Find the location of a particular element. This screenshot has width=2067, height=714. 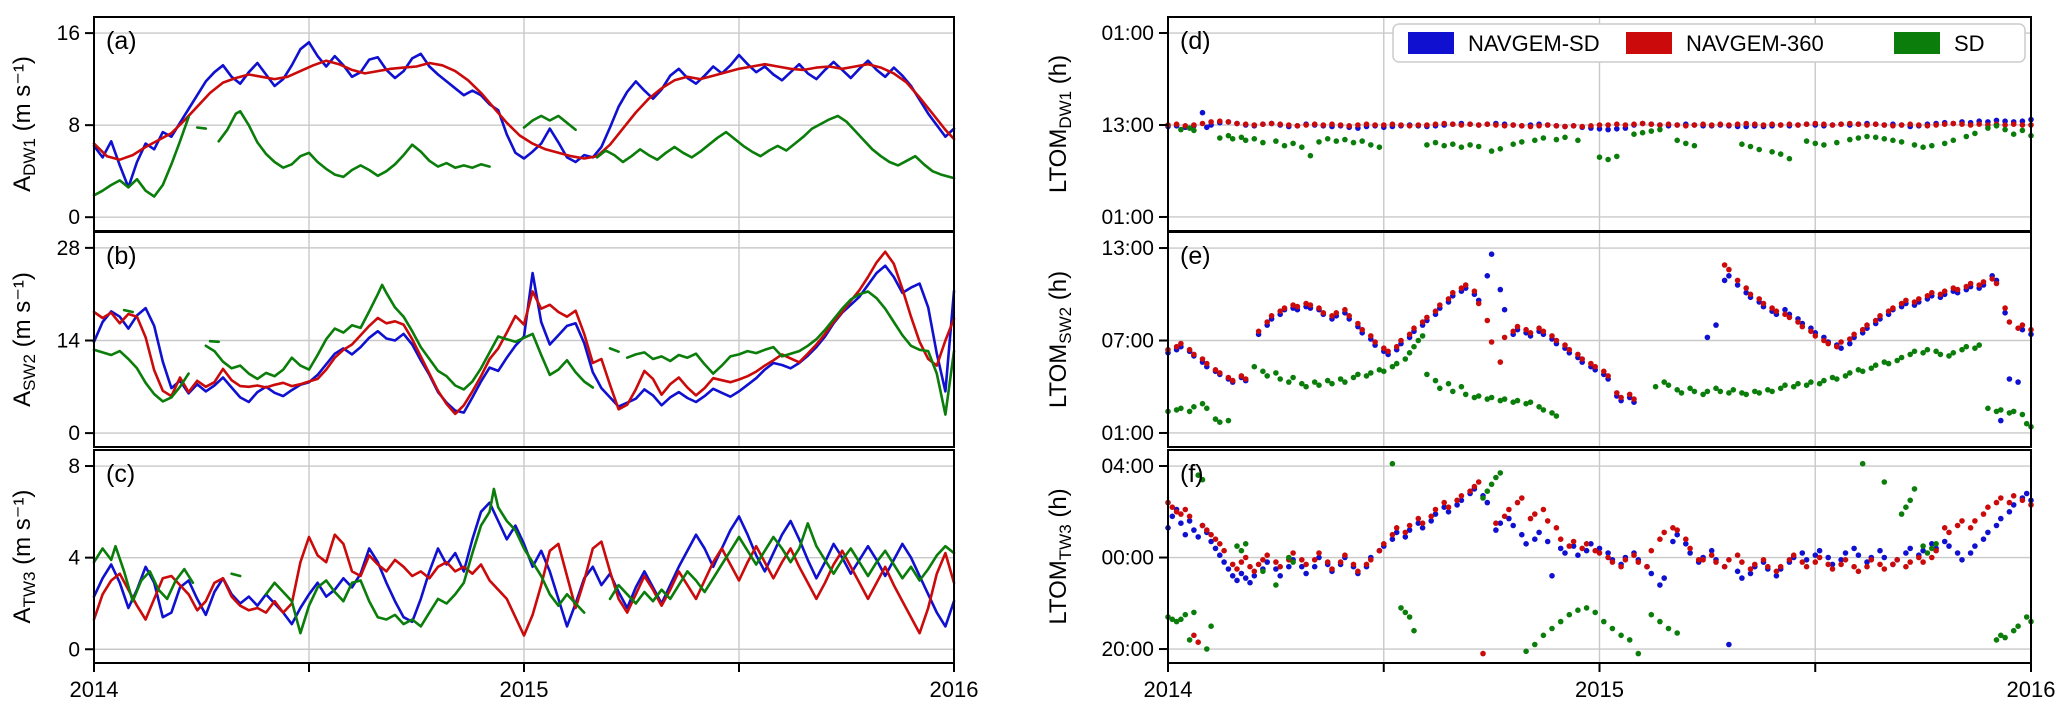

legend-label-sd: SD is located at coordinates (1969, 43).